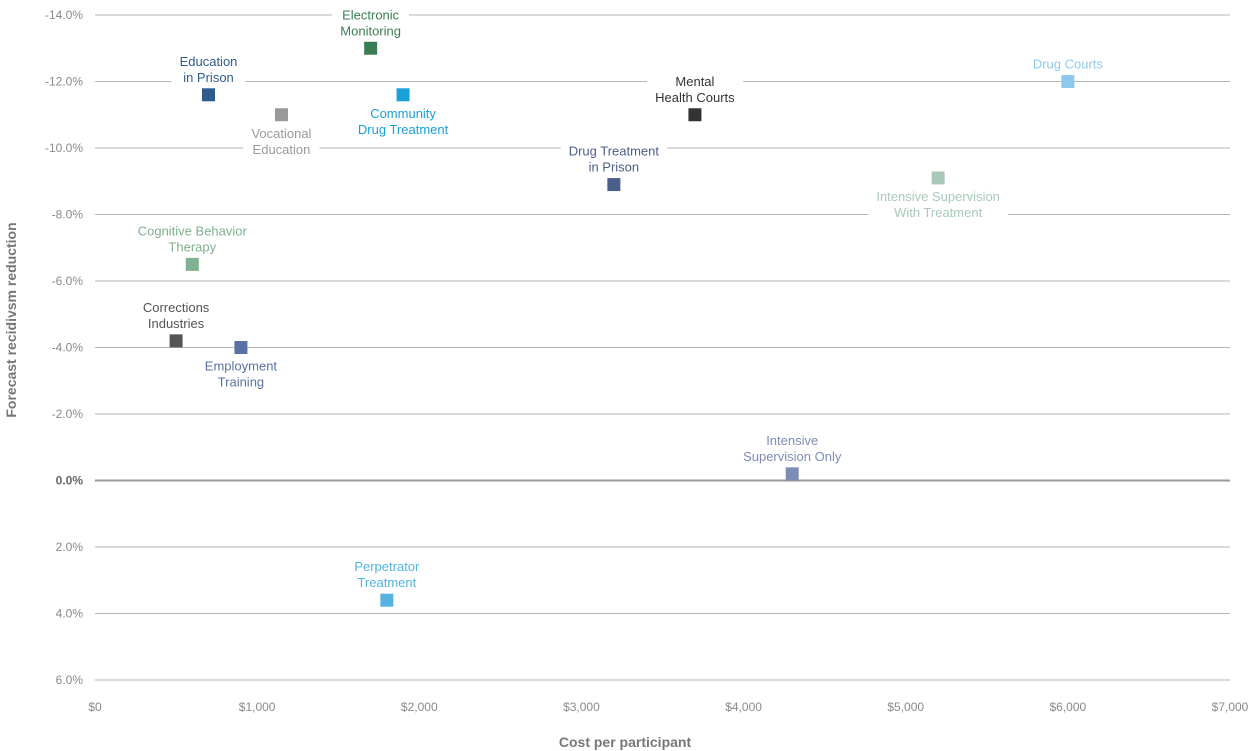 The height and width of the screenshot is (751, 1249). I want to click on point-label-line: Cognitive Behavior, so click(193, 230).